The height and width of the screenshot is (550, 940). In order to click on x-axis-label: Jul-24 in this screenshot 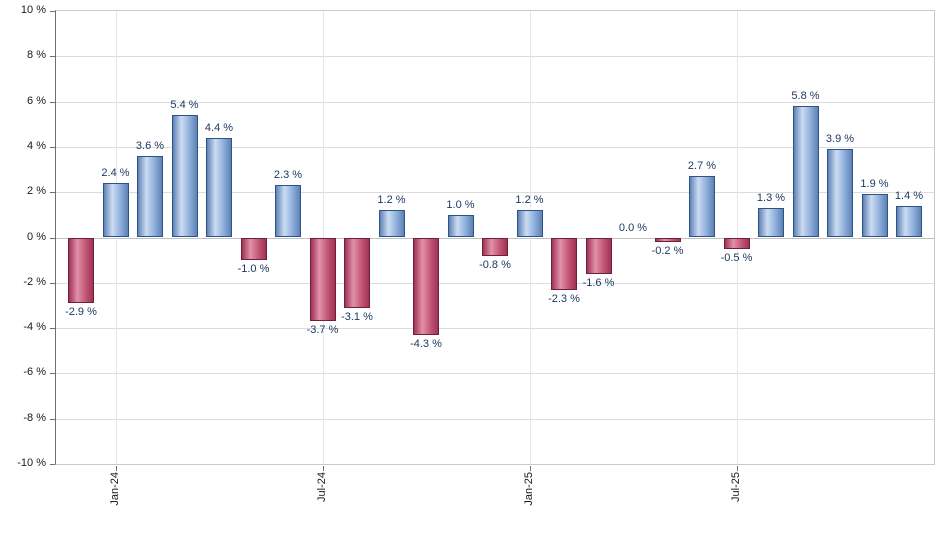, I will do `click(321, 487)`.